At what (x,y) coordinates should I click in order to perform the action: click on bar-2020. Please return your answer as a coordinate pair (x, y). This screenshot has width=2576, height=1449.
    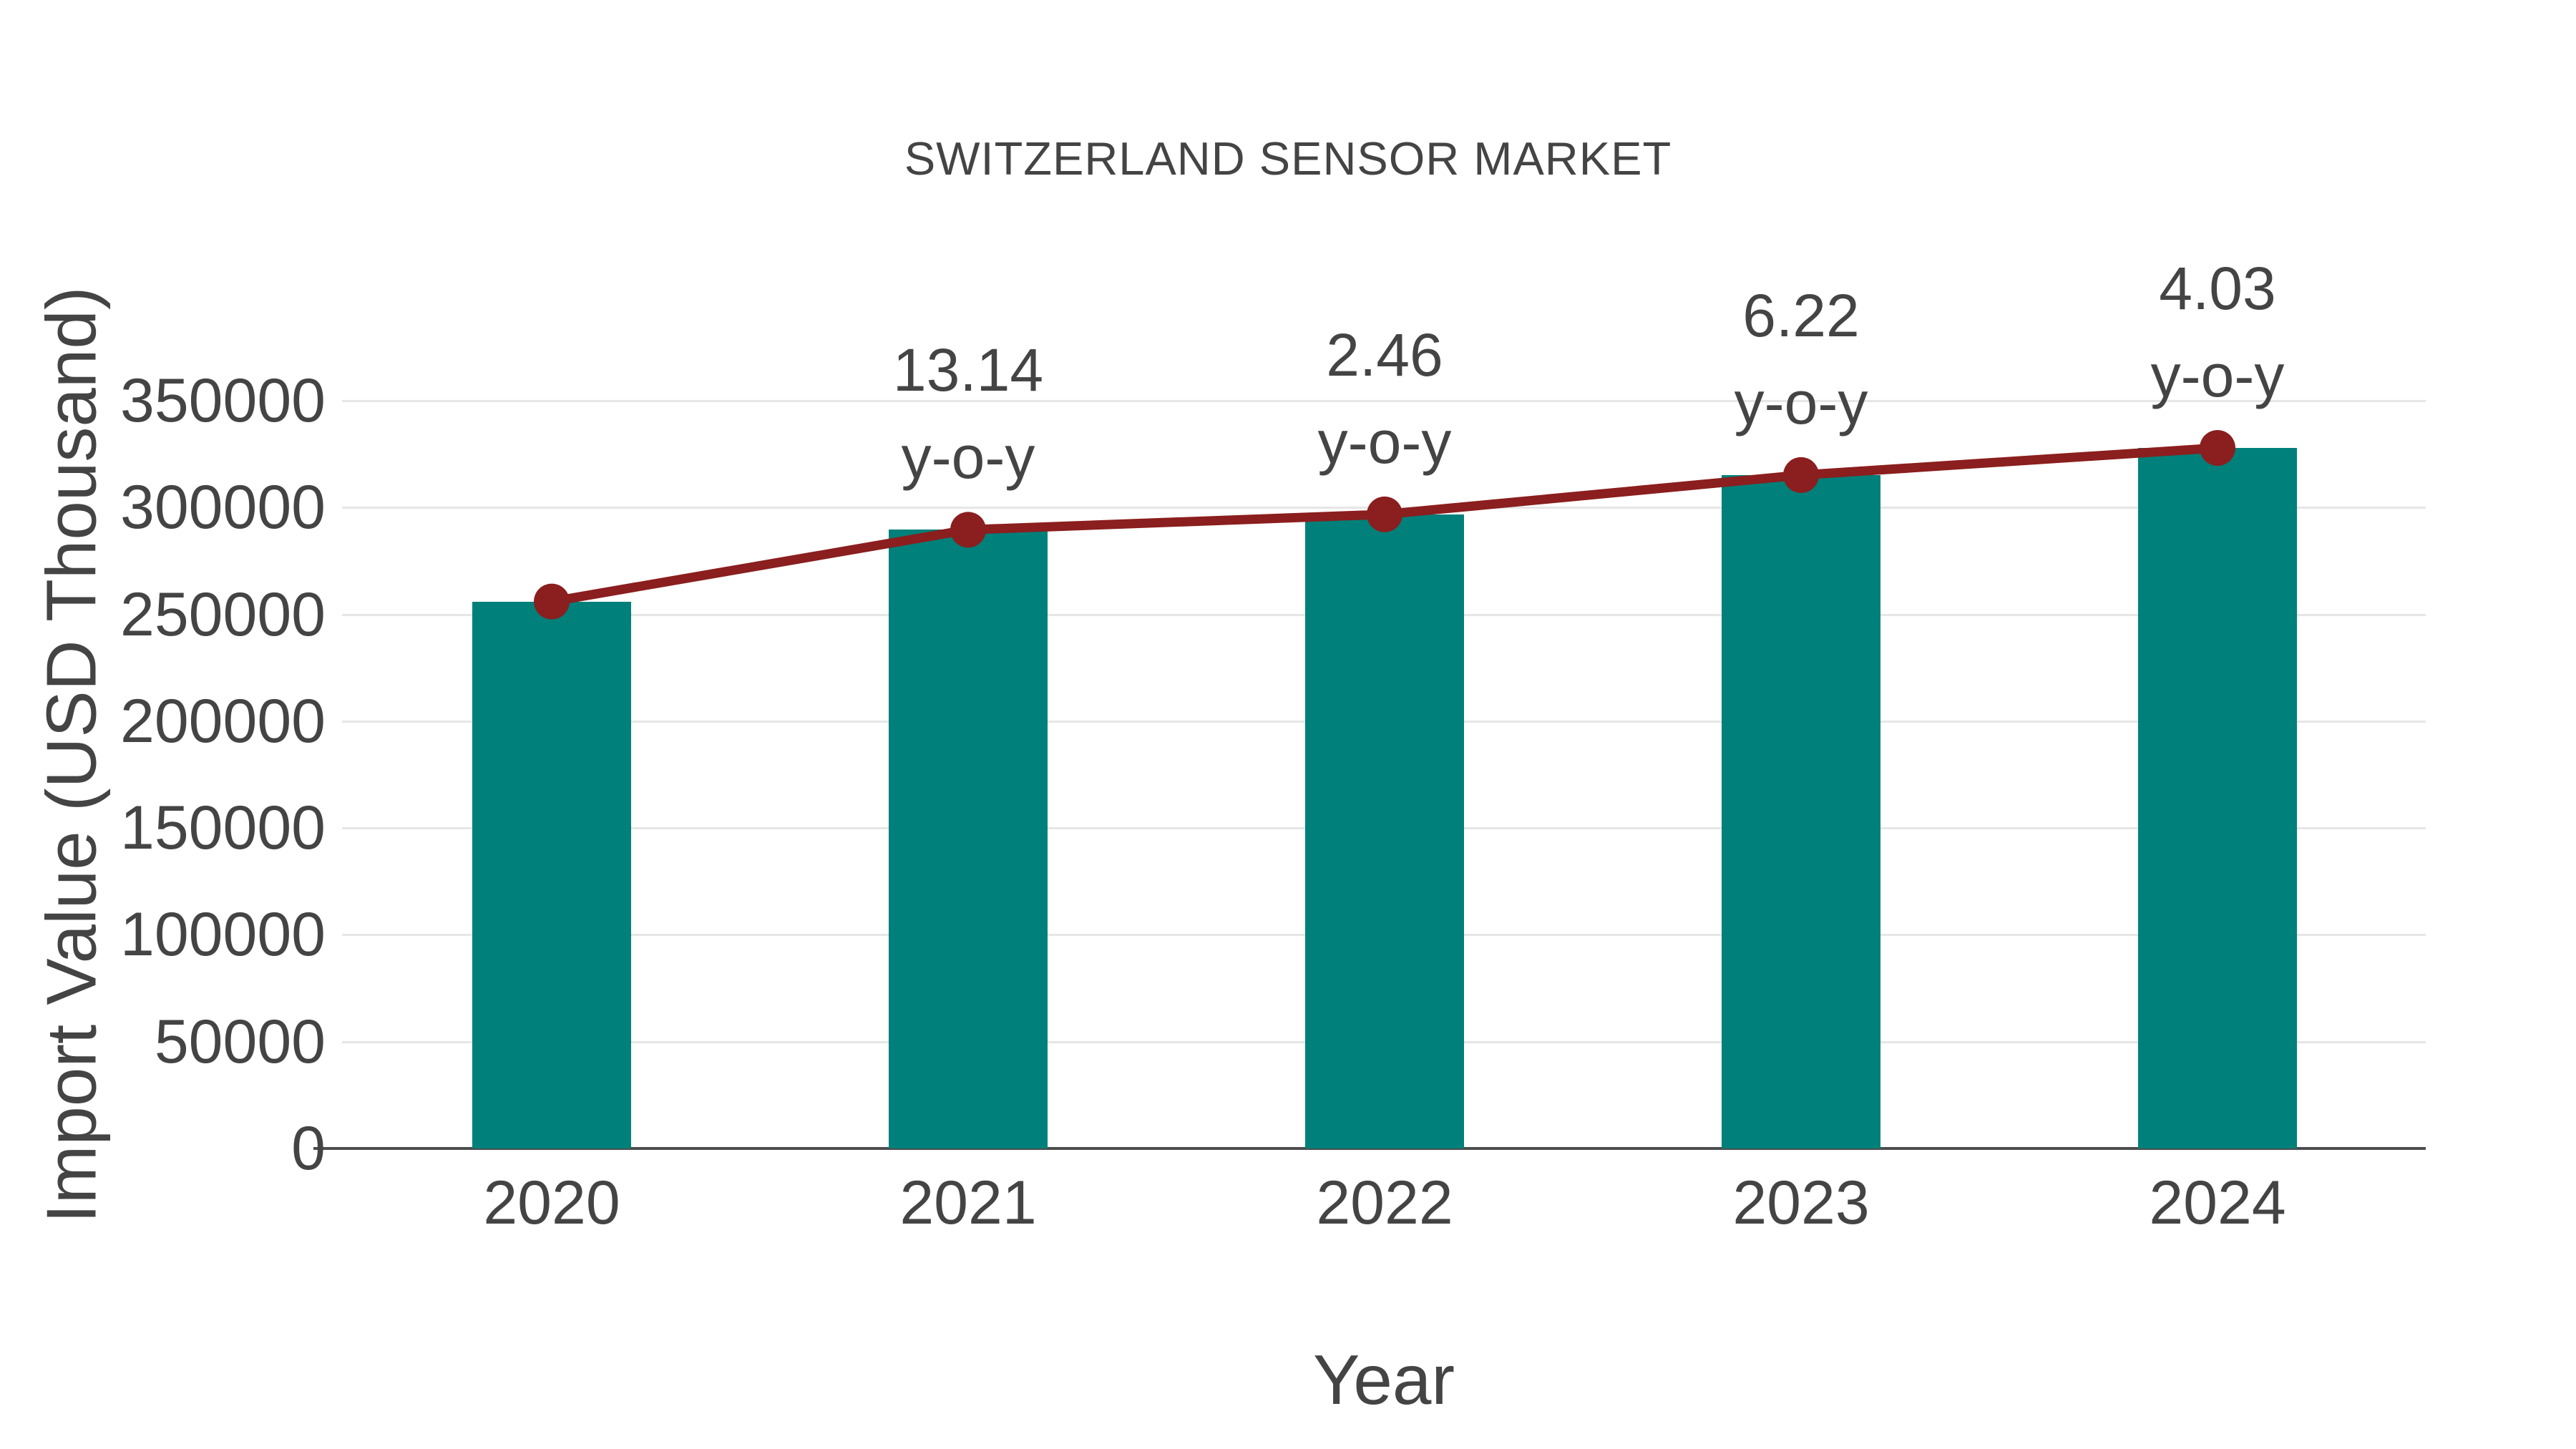
    Looking at the image, I should click on (551, 875).